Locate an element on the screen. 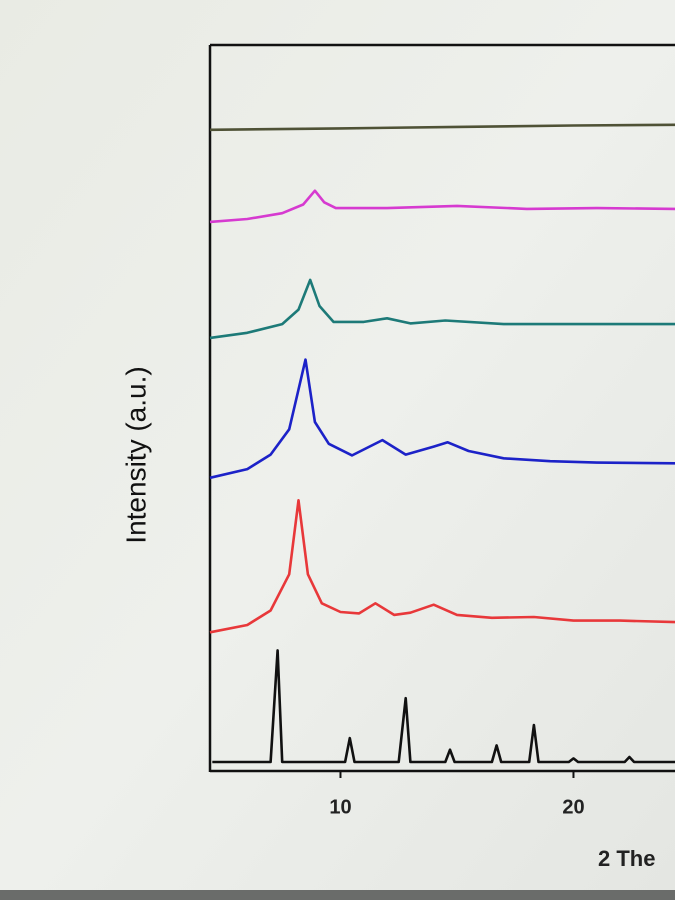  x-tick-label: 10 is located at coordinates (340, 807).